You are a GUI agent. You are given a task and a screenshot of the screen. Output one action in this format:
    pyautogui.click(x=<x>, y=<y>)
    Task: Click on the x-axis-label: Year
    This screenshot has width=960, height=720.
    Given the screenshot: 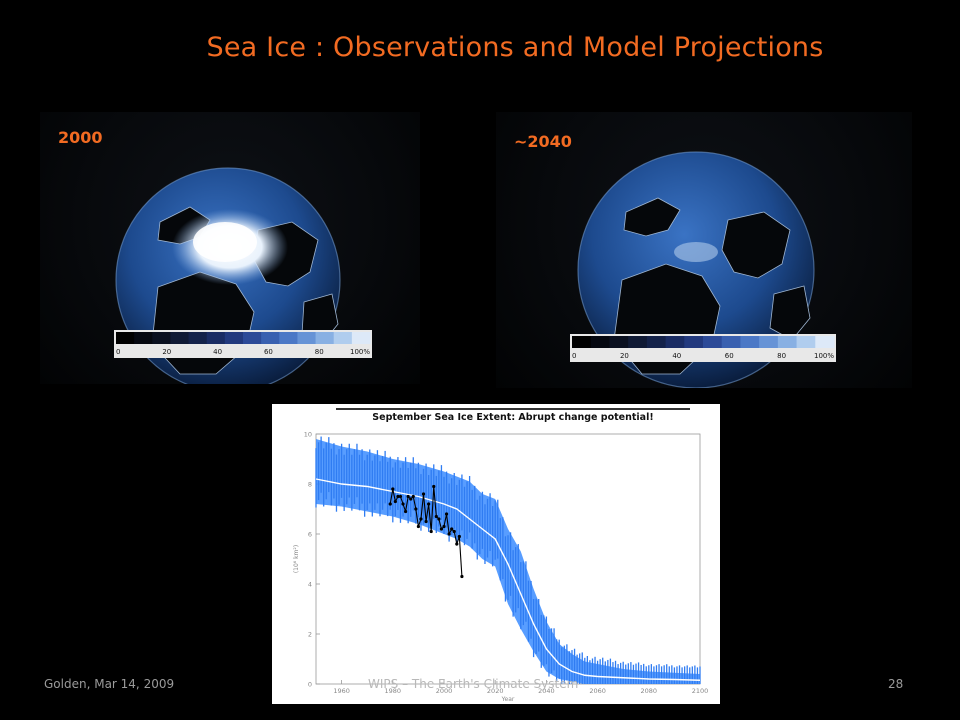 What is the action you would take?
    pyautogui.click(x=508, y=699)
    